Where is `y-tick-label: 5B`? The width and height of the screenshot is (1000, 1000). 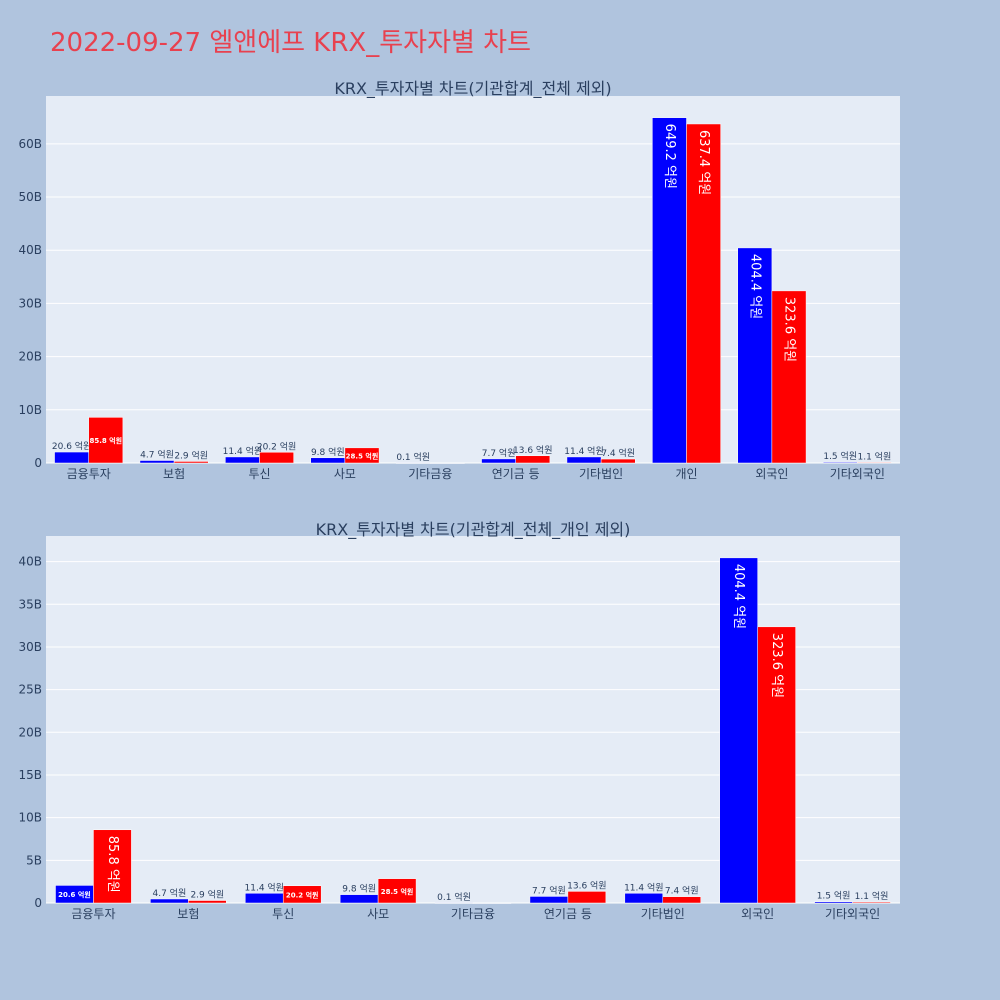
y-tick-label: 5B is located at coordinates (34, 860).